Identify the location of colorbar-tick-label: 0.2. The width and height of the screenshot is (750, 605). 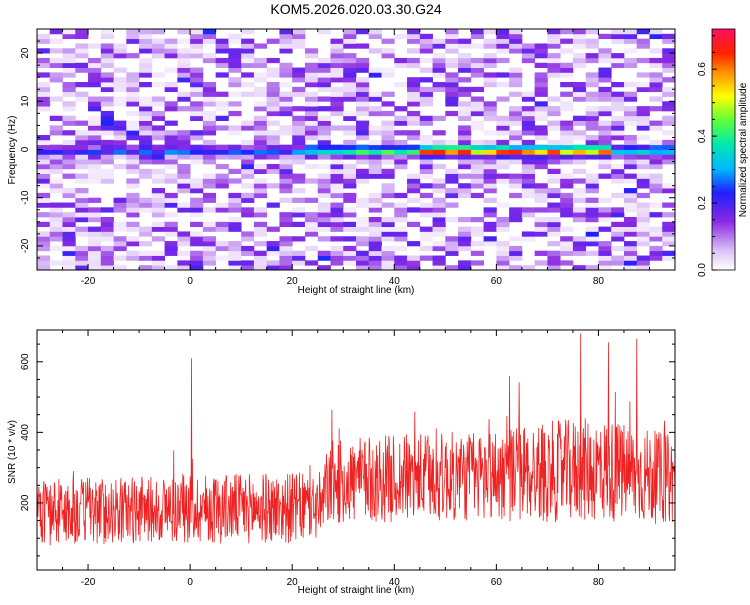
(702, 203).